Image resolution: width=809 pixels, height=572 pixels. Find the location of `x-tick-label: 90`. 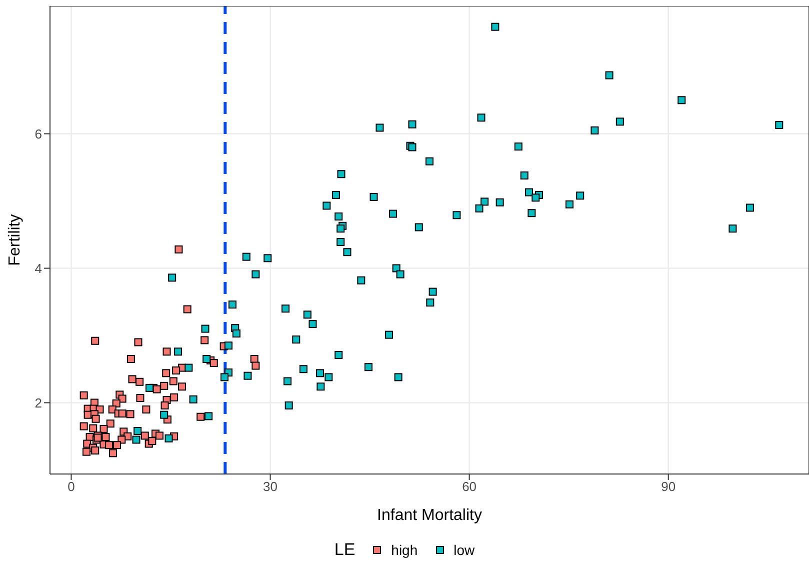

x-tick-label: 90 is located at coordinates (668, 486).